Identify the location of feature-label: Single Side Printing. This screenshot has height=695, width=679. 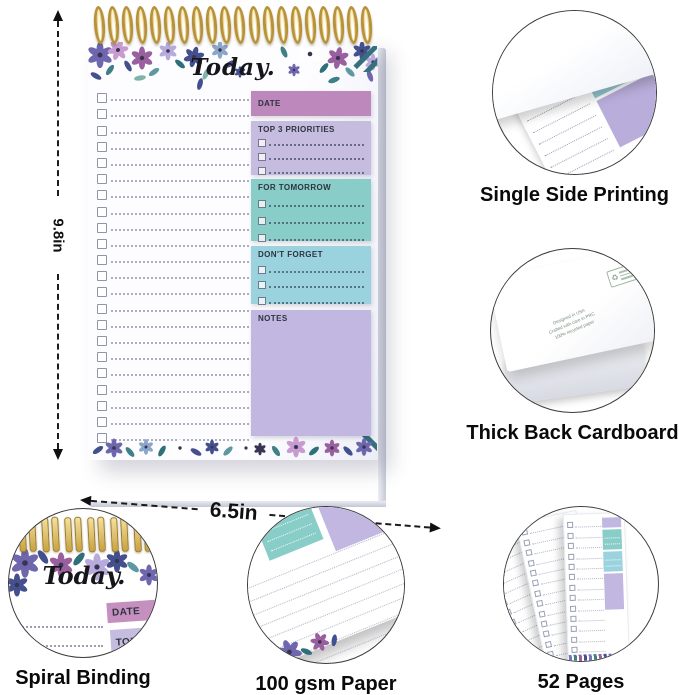
(574, 195).